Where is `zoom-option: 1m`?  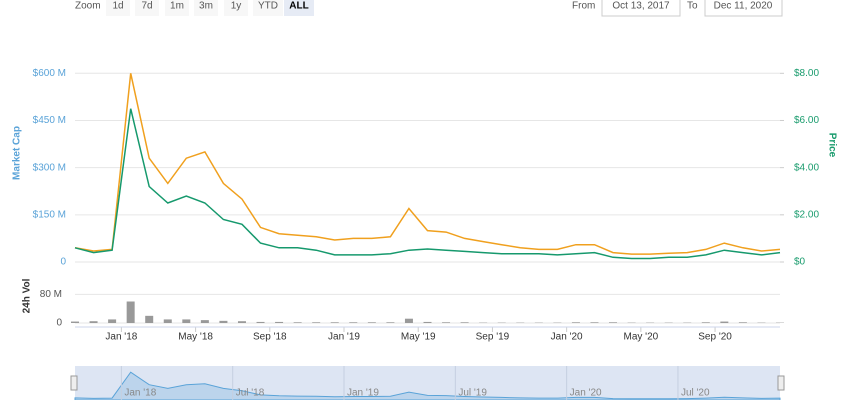 zoom-option: 1m is located at coordinates (177, 6).